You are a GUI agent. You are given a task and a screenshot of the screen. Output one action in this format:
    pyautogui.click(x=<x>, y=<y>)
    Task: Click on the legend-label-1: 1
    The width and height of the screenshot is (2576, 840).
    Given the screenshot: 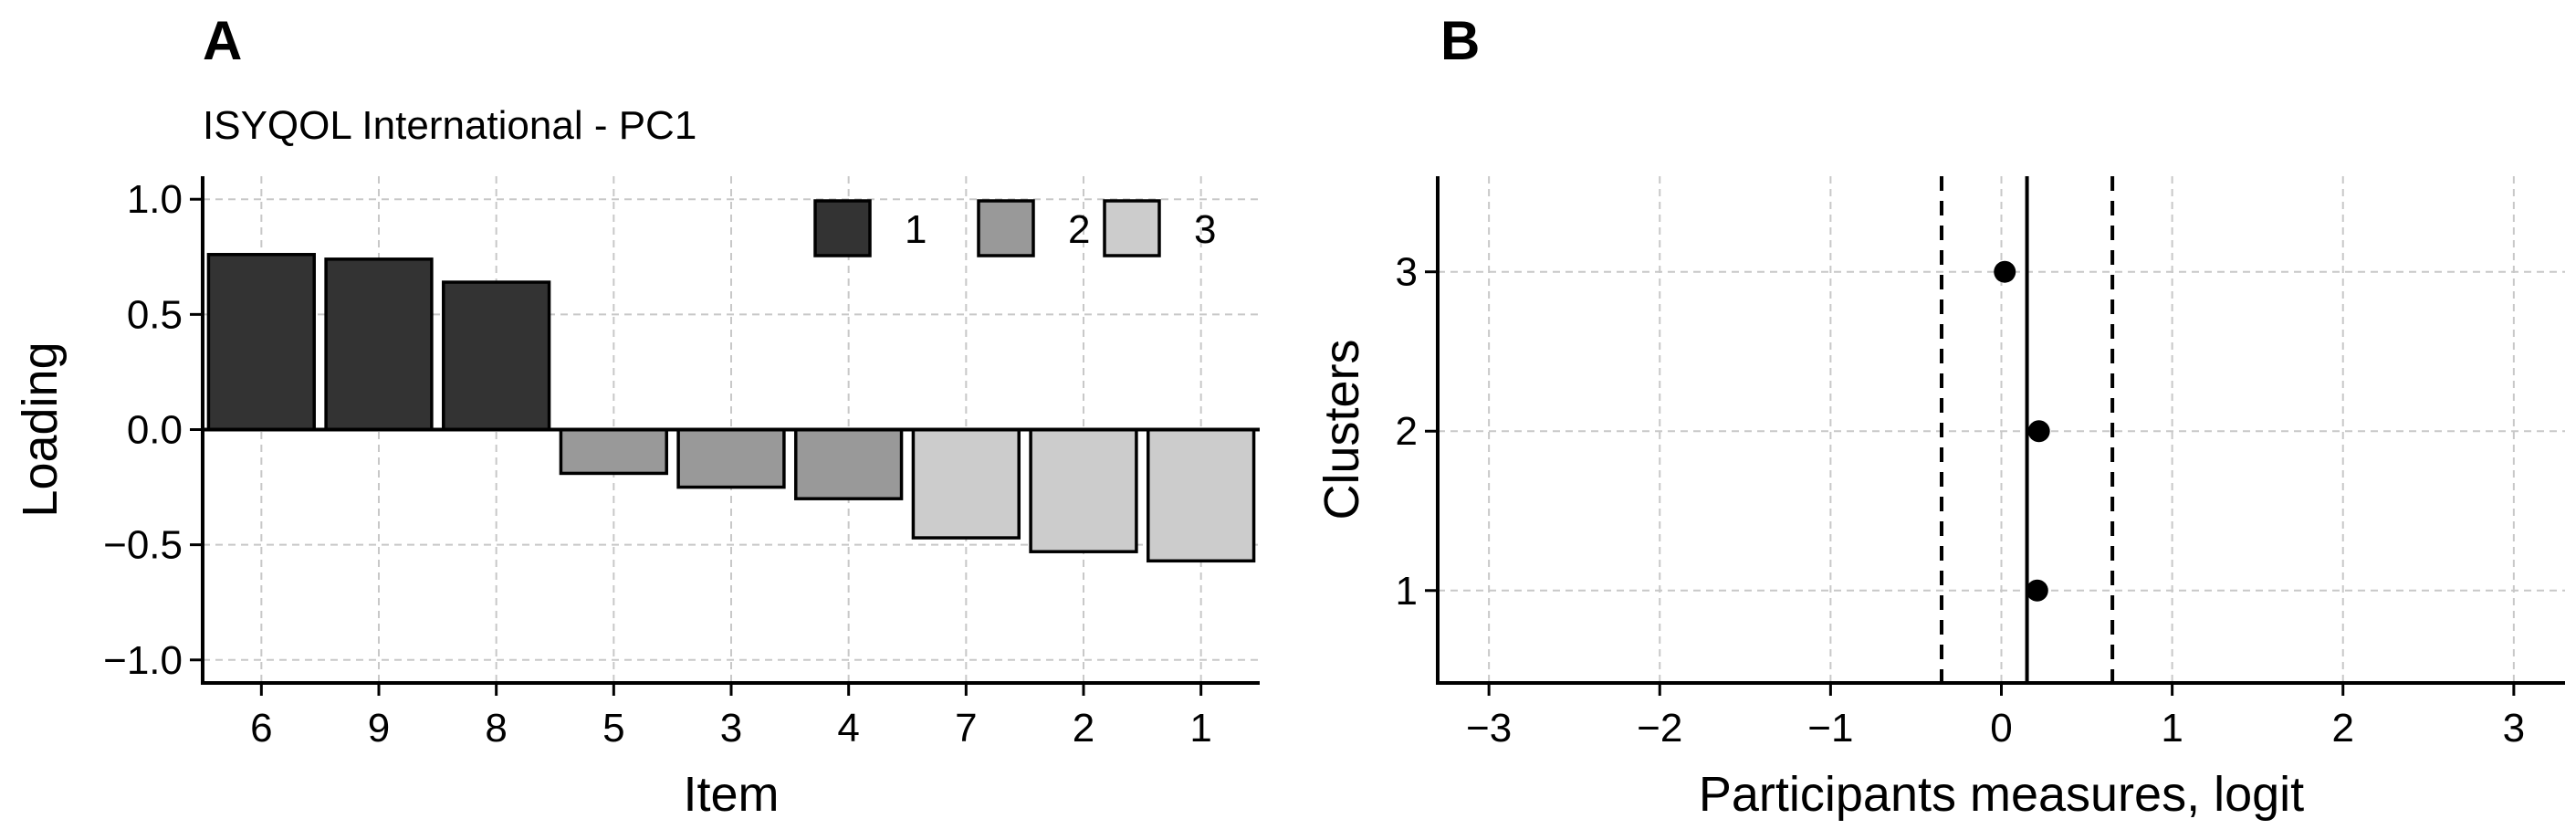 What is the action you would take?
    pyautogui.click(x=916, y=230)
    